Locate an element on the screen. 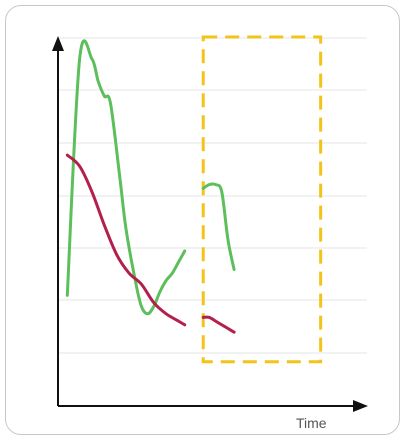 The image size is (407, 441). x-axis-arrowhead is located at coordinates (360, 406).